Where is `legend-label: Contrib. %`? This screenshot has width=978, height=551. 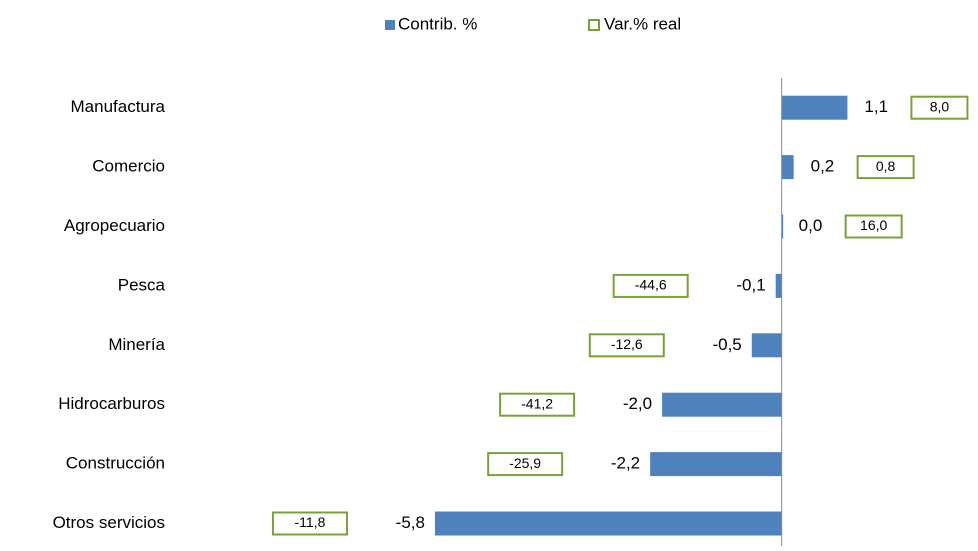
legend-label: Contrib. % is located at coordinates (437, 23).